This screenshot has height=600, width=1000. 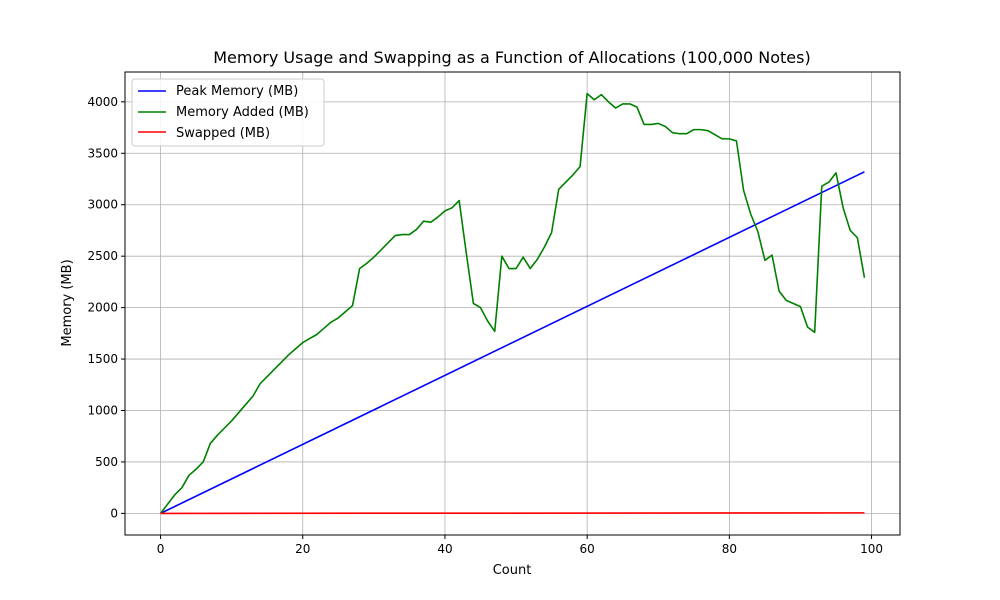 I want to click on legend-box, so click(x=228, y=112).